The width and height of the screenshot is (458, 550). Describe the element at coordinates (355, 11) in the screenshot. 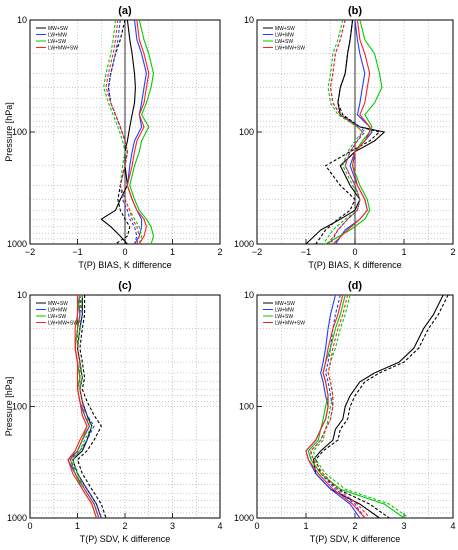

I see `panel-title: (b)` at that location.